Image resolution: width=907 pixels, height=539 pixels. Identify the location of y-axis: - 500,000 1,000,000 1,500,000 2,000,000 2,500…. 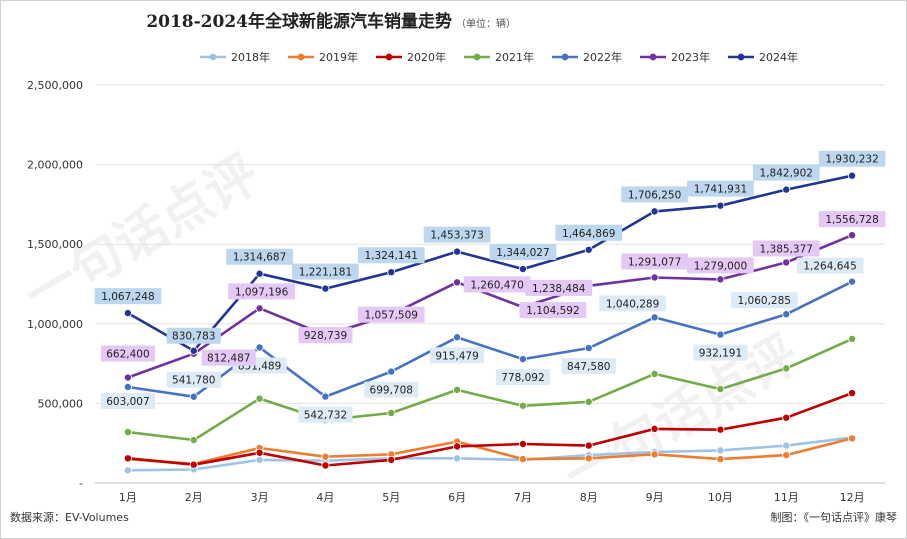
(55, 284).